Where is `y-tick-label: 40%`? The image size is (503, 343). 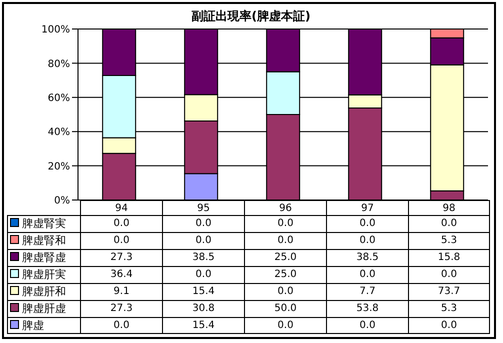
y-tick-label: 40% is located at coordinates (59, 132).